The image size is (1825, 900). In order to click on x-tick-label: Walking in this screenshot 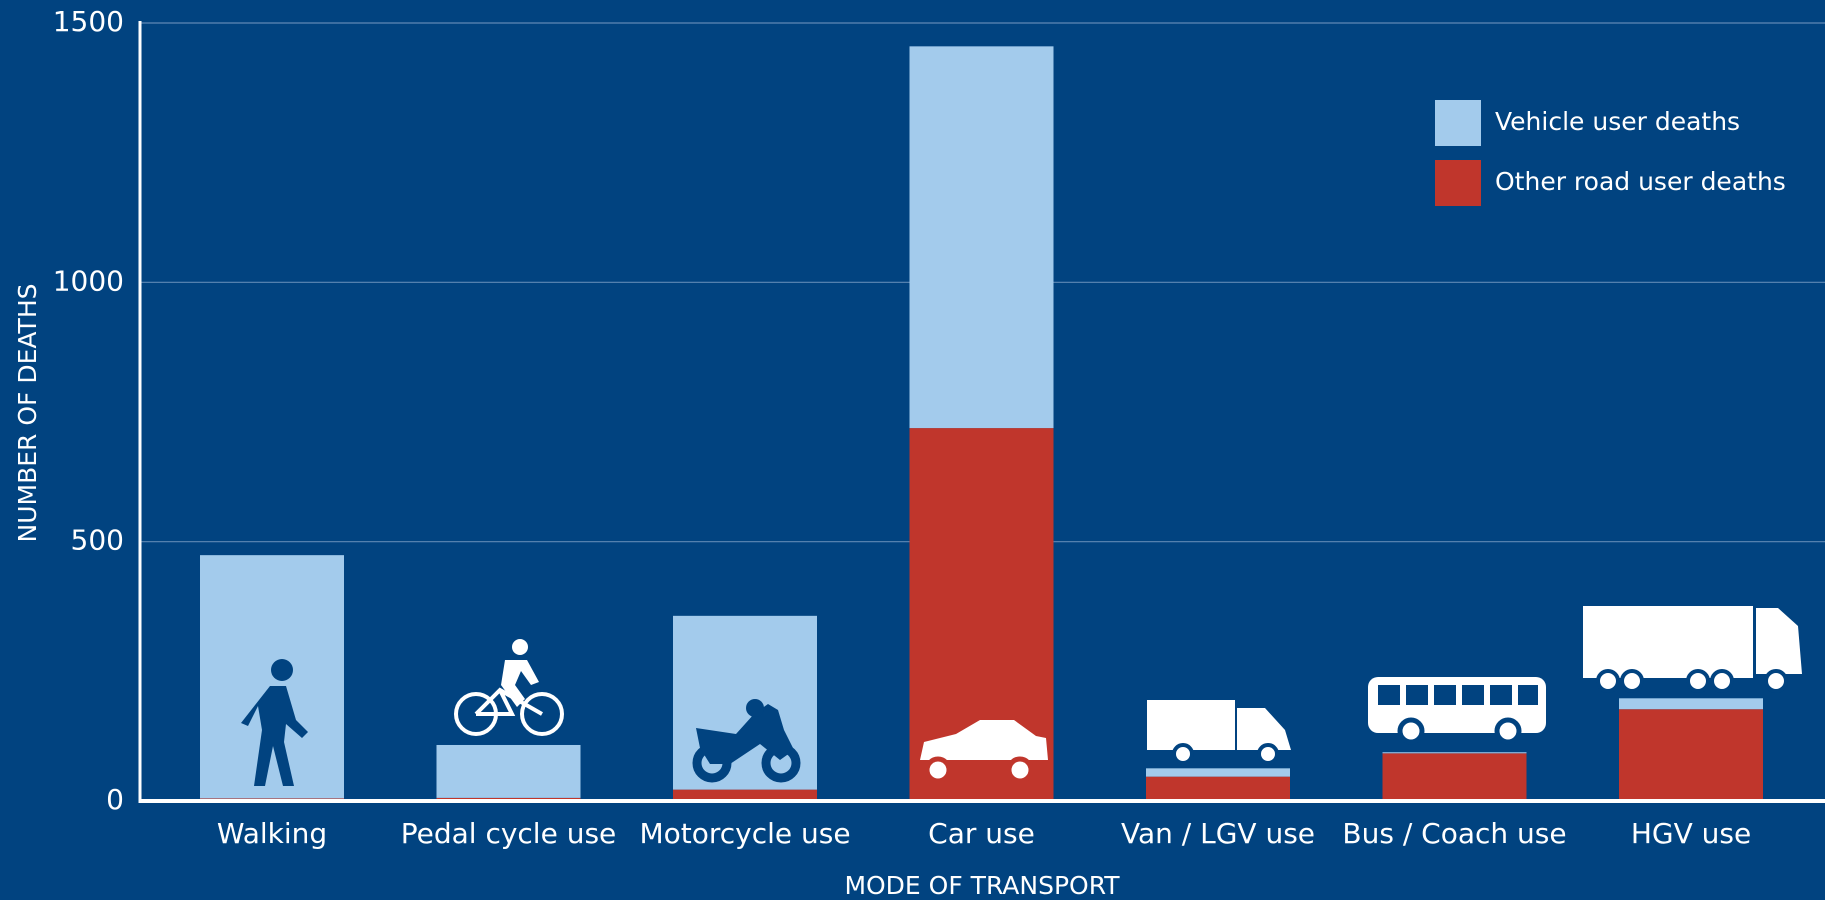, I will do `click(272, 833)`.